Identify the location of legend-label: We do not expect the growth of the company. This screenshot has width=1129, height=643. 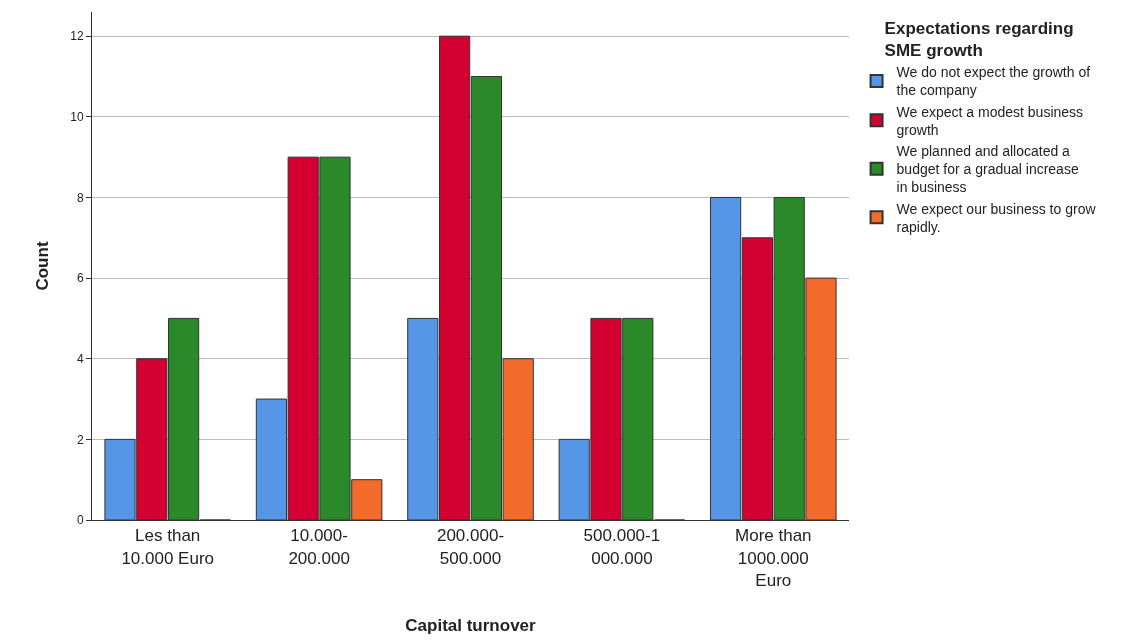
(993, 81).